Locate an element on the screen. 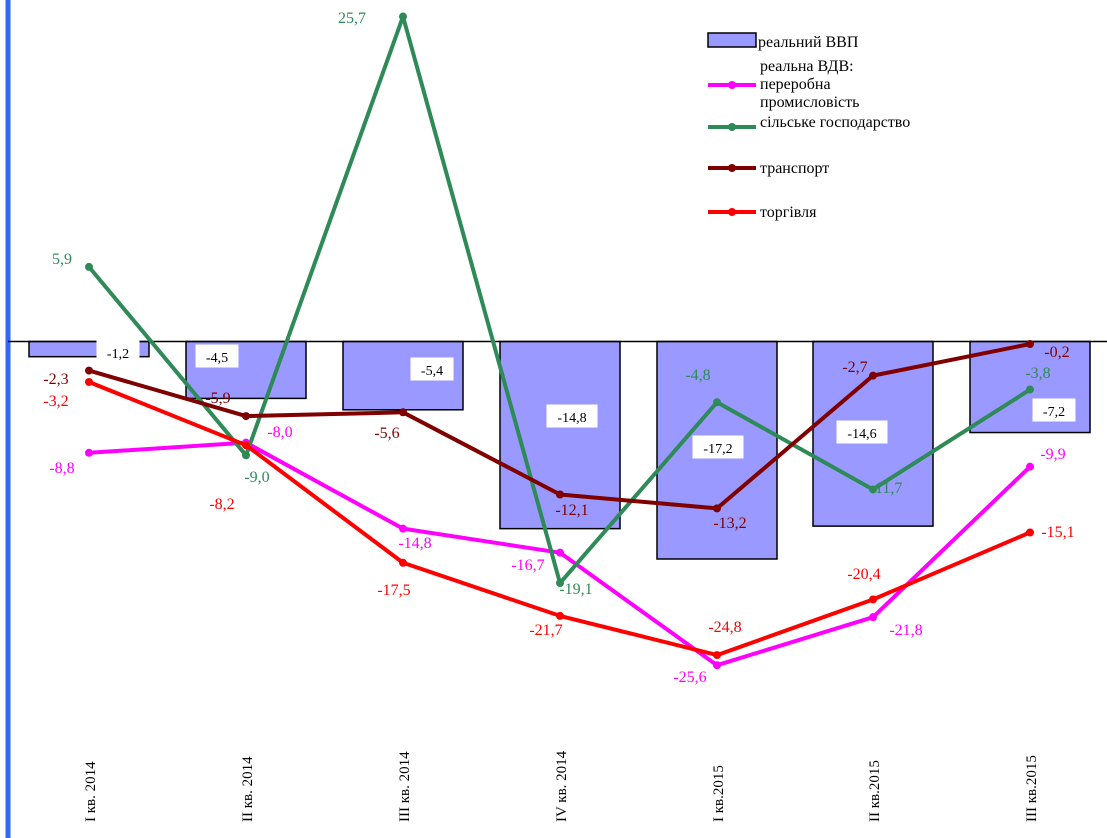 The width and height of the screenshot is (1107, 838). line-value-label: -17,5 is located at coordinates (393, 590).